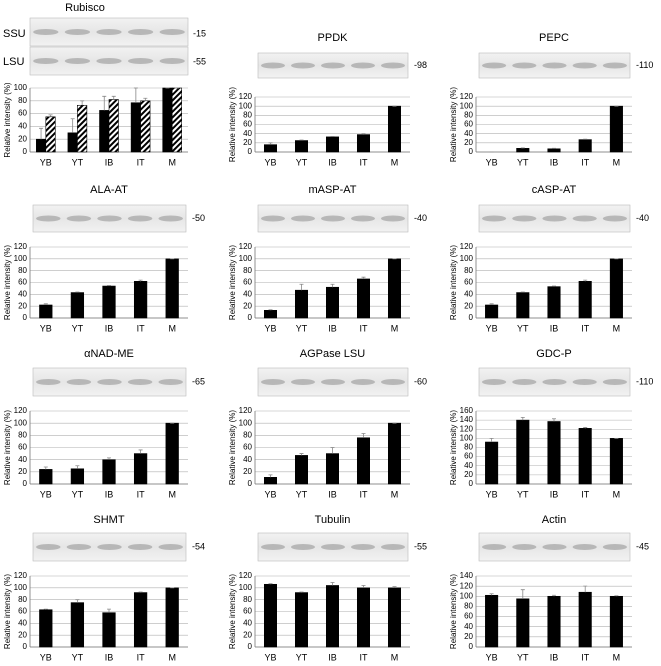 The width and height of the screenshot is (661, 666). Describe the element at coordinates (333, 38) in the screenshot. I see `chart-title: PPDK` at that location.